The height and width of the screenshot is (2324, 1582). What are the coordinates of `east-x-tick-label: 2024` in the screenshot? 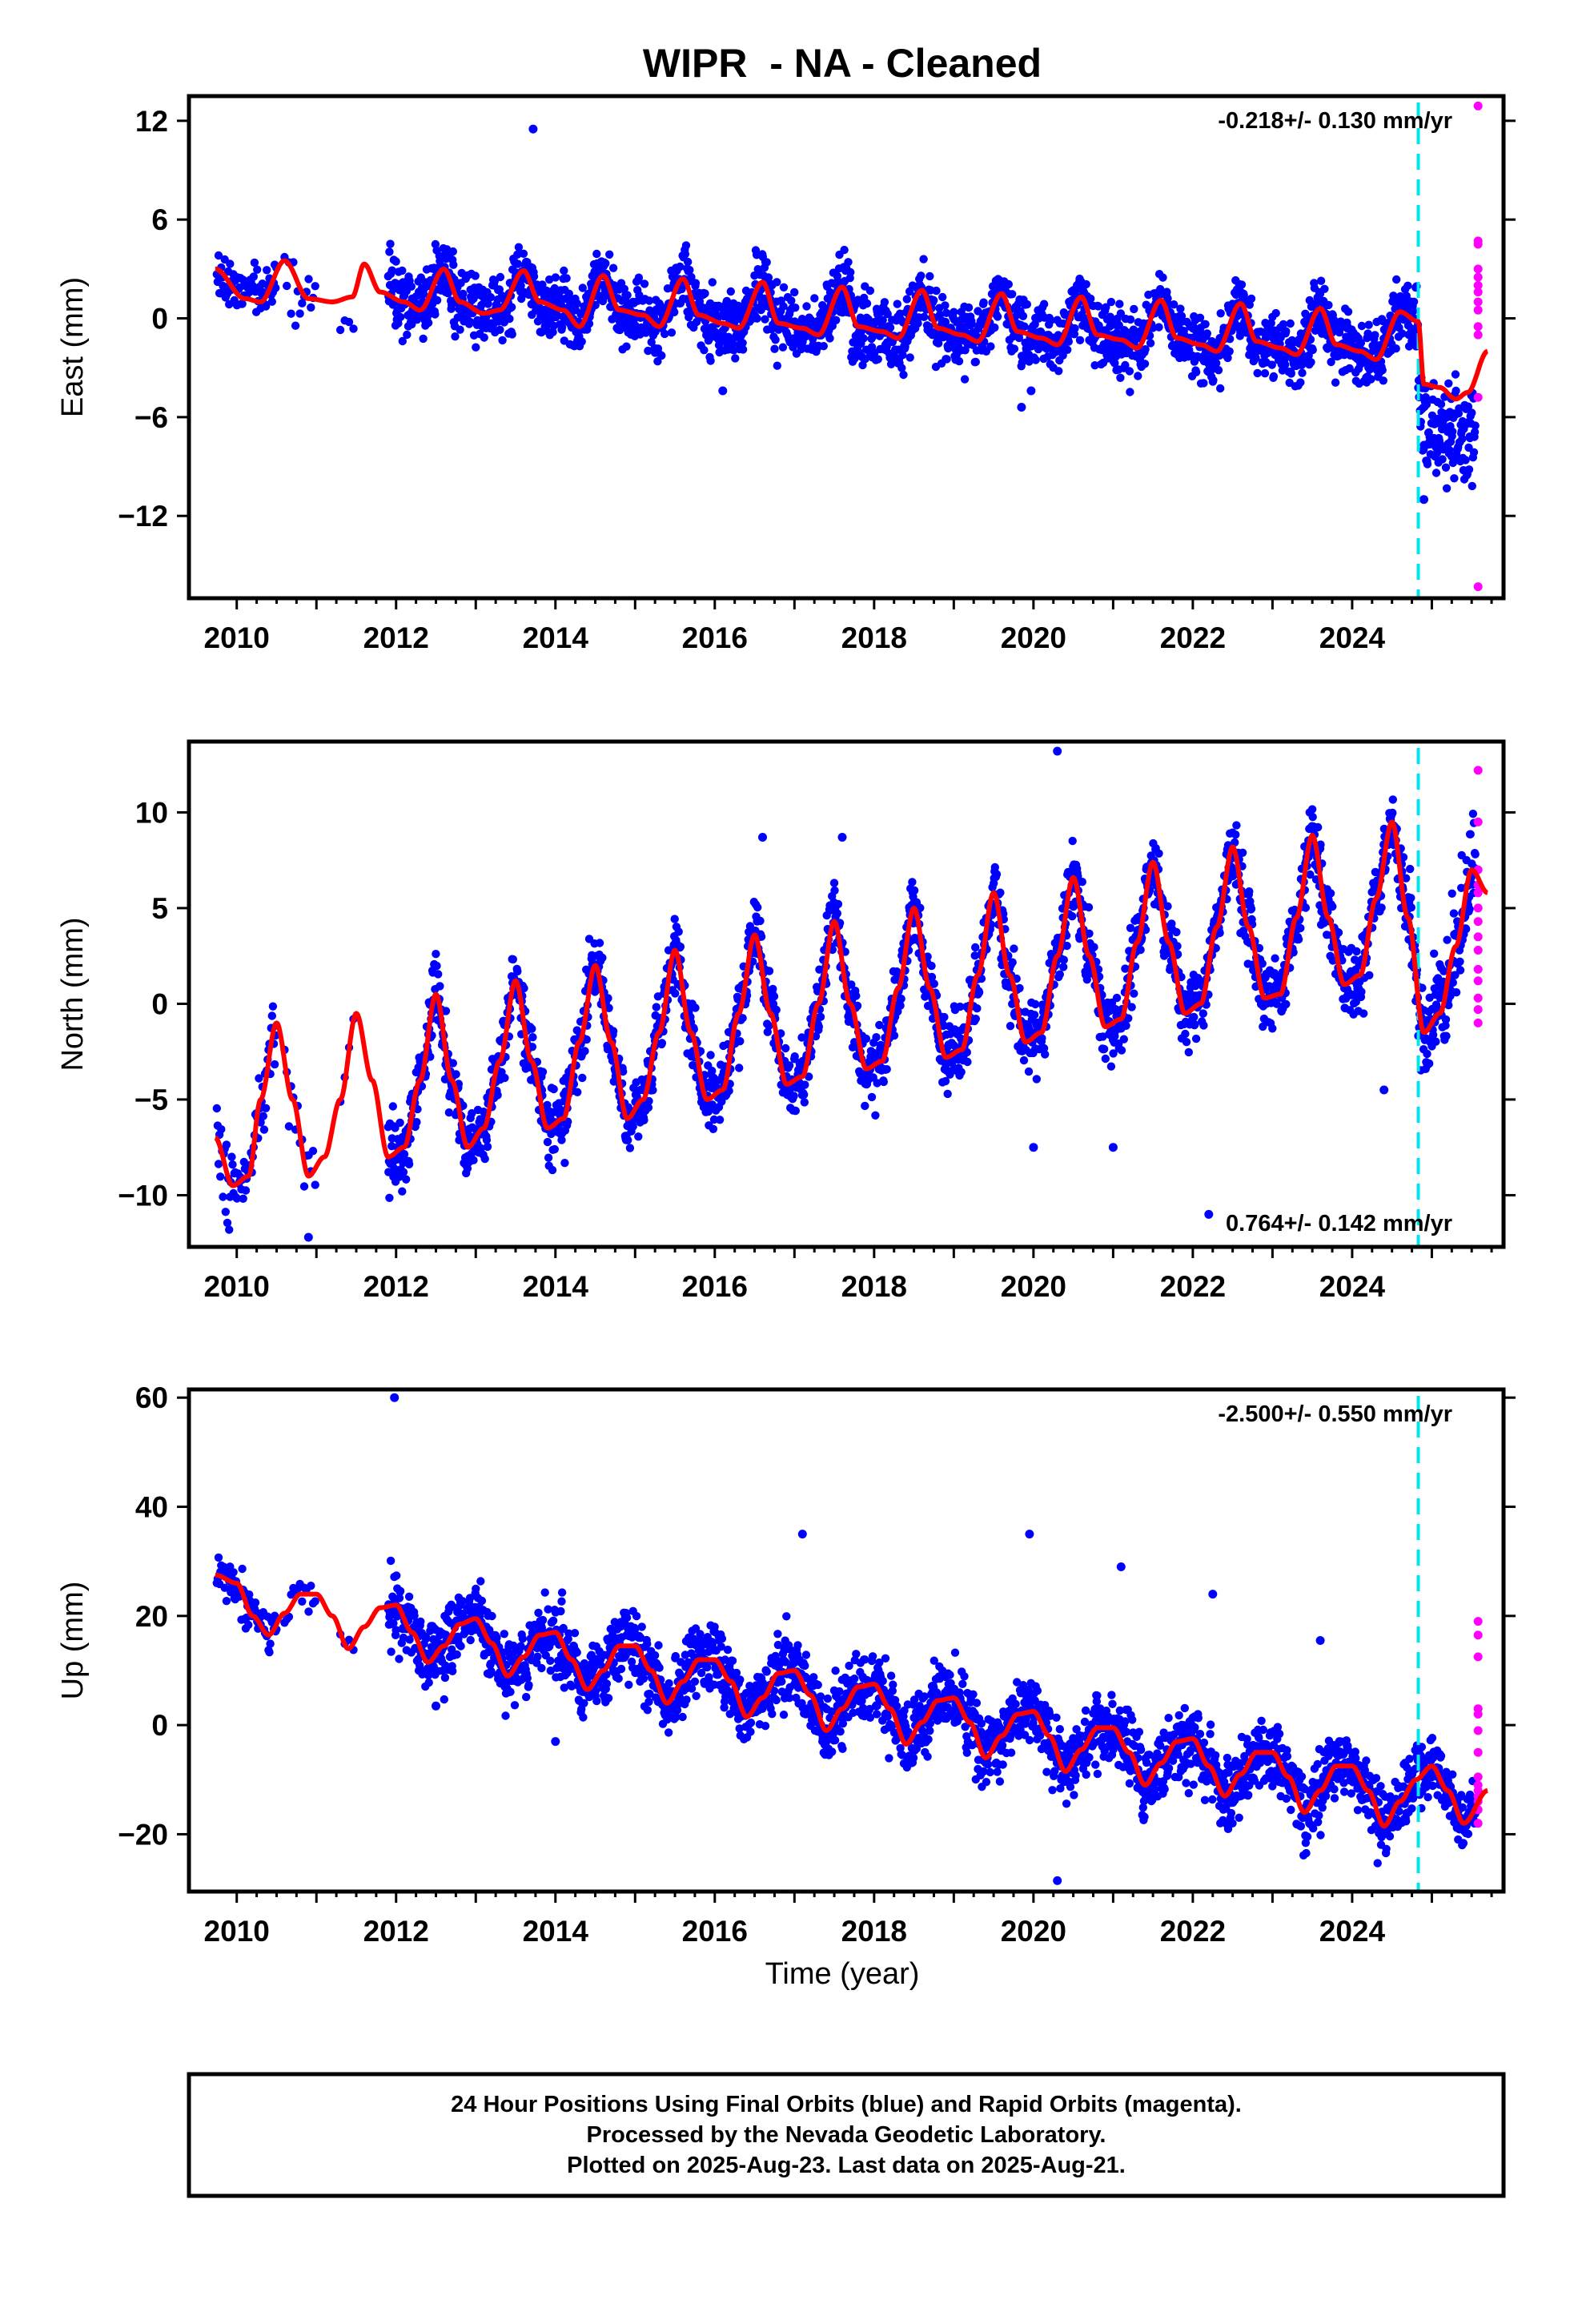 It's located at (1353, 637).